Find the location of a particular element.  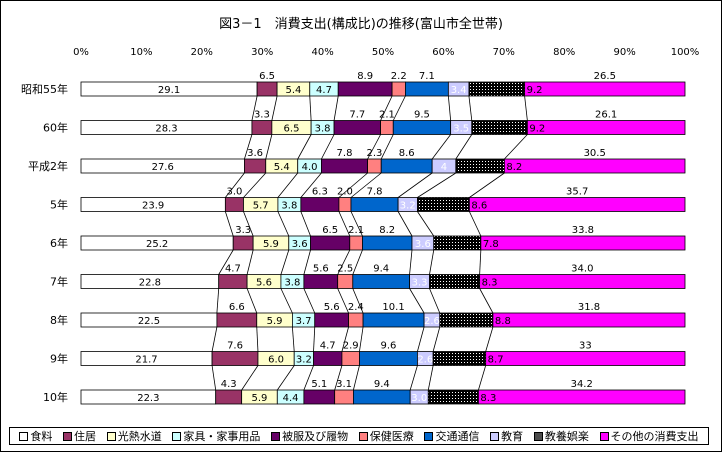

legend-item: 家具・家事用品 is located at coordinates (216, 436).